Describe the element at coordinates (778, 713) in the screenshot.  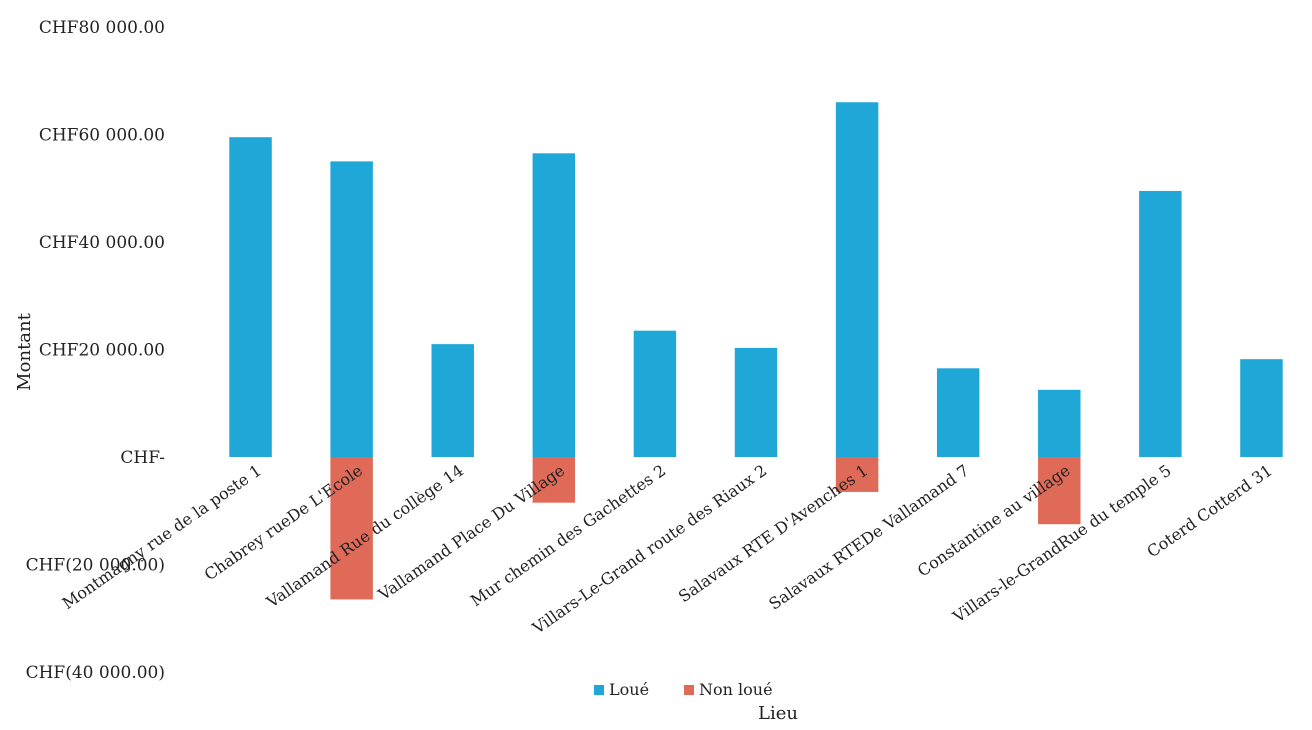
I see `x-axis-title: Lieu` at that location.